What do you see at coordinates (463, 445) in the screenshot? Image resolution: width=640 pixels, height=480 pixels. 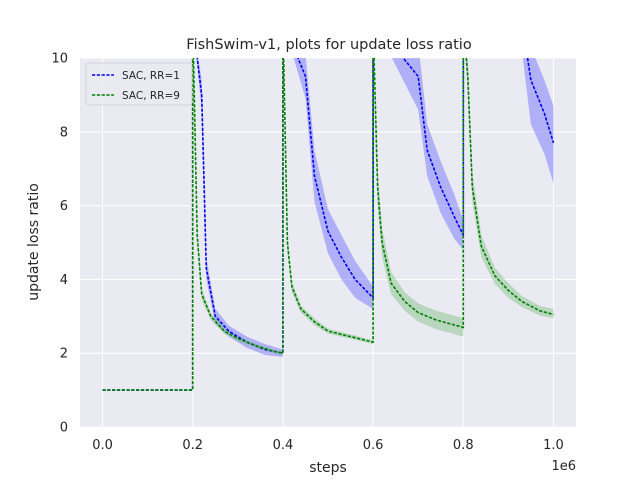 I see `x-tick-label: 0.8` at bounding box center [463, 445].